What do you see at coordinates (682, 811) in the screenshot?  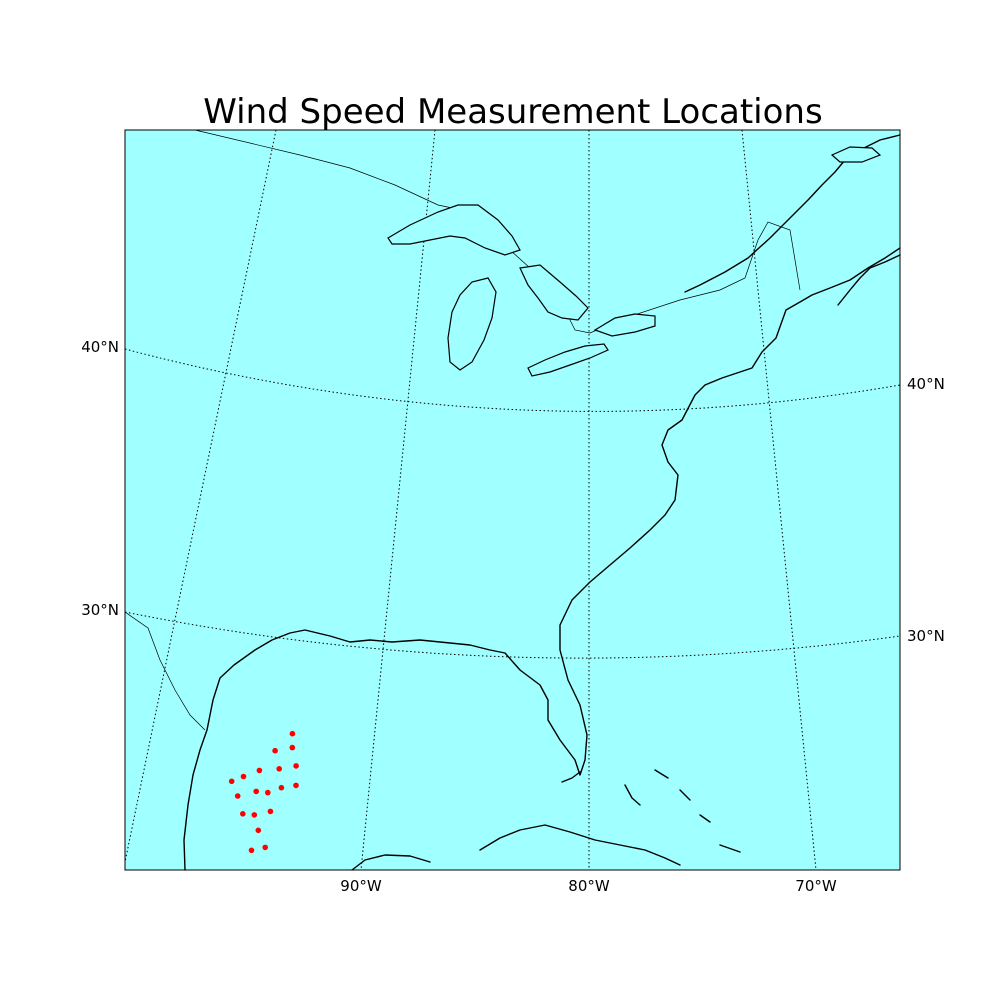 I see `bahamas-coastline` at bounding box center [682, 811].